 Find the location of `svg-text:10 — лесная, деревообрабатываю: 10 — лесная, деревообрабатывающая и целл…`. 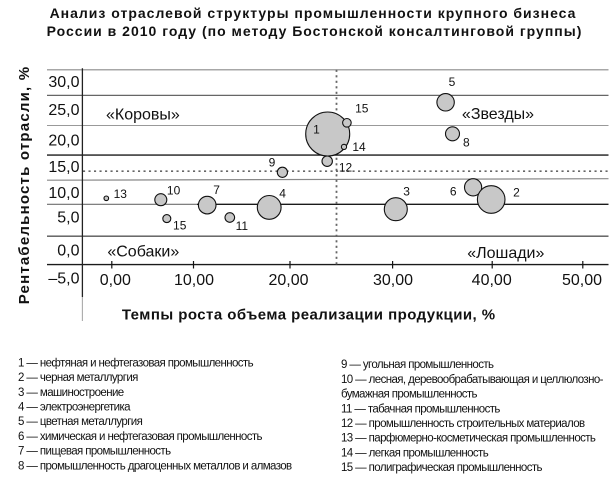

svg-text:10 — лесная, деревообрабатываю: 10 — лесная, деревообрабатывающая и целл… is located at coordinates (472, 380).